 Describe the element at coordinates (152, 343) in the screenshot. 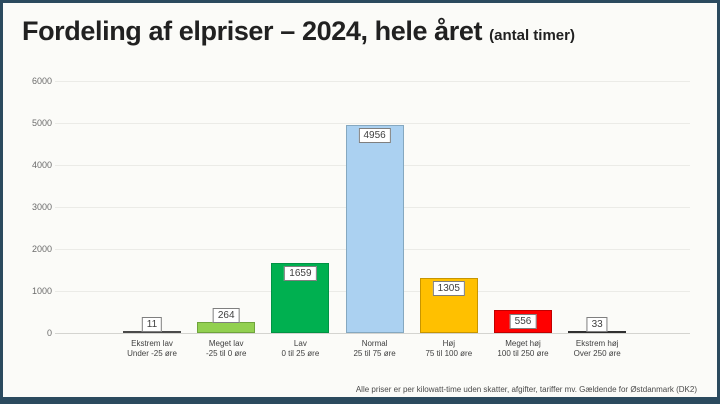

I see `category-name: Ekstrem lav` at that location.